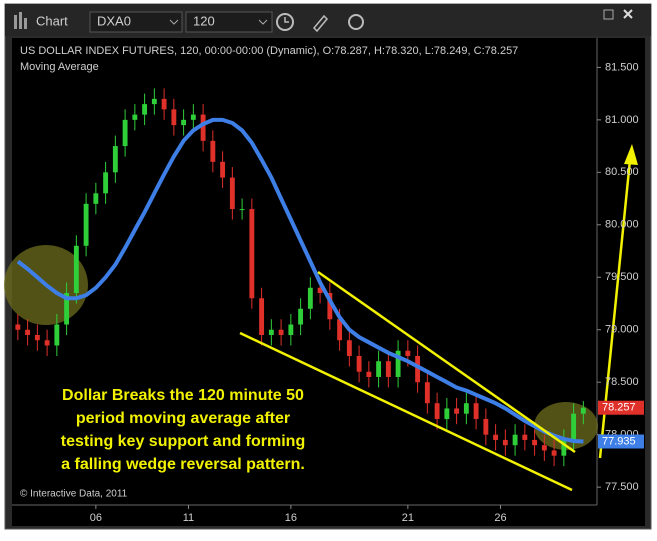 The image size is (657, 541). I want to click on last-price-box, so click(621, 407).